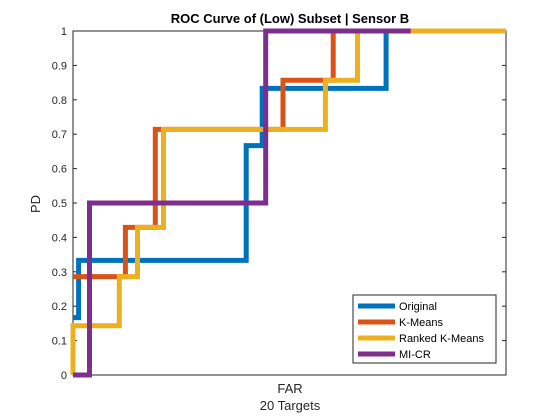  Describe the element at coordinates (290, 405) in the screenshot. I see `x-axis-sublabel: 20 Targets` at that location.